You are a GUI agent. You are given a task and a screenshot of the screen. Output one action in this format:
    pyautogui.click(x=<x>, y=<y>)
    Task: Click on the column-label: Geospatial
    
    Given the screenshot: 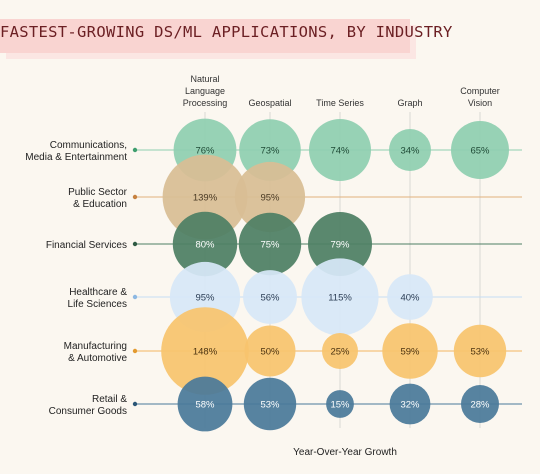 What is the action you would take?
    pyautogui.click(x=269, y=103)
    